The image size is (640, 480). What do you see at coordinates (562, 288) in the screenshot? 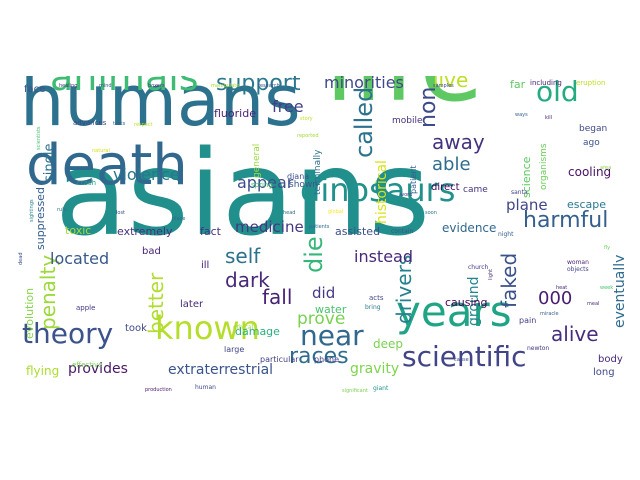
I see `cloud-word: heat` at bounding box center [562, 288].